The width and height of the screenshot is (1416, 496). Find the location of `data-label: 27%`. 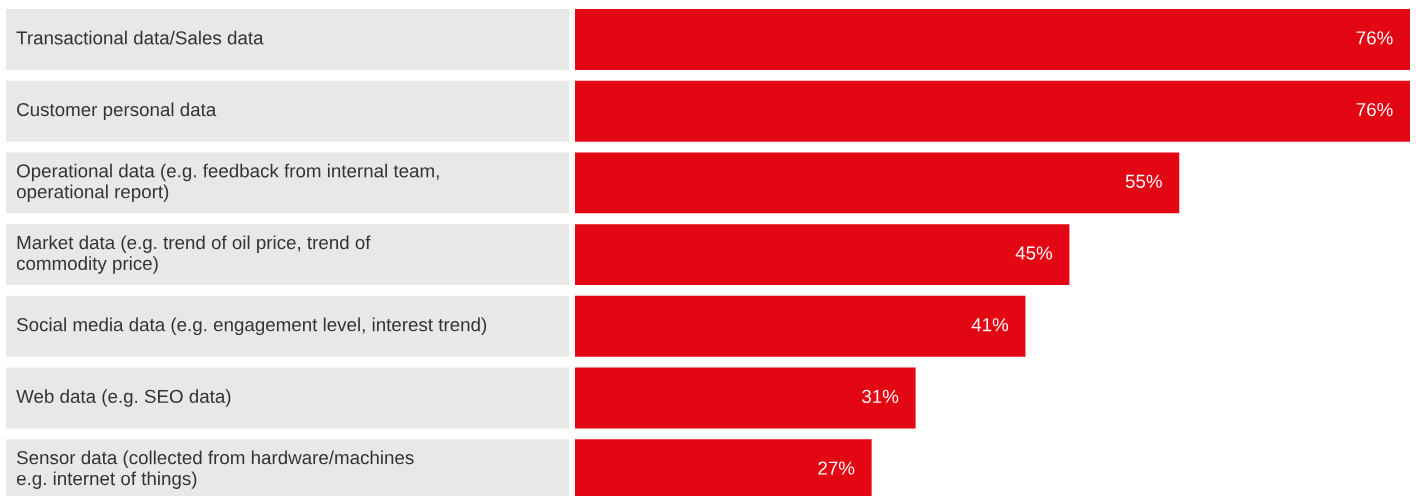

data-label: 27% is located at coordinates (836, 468).